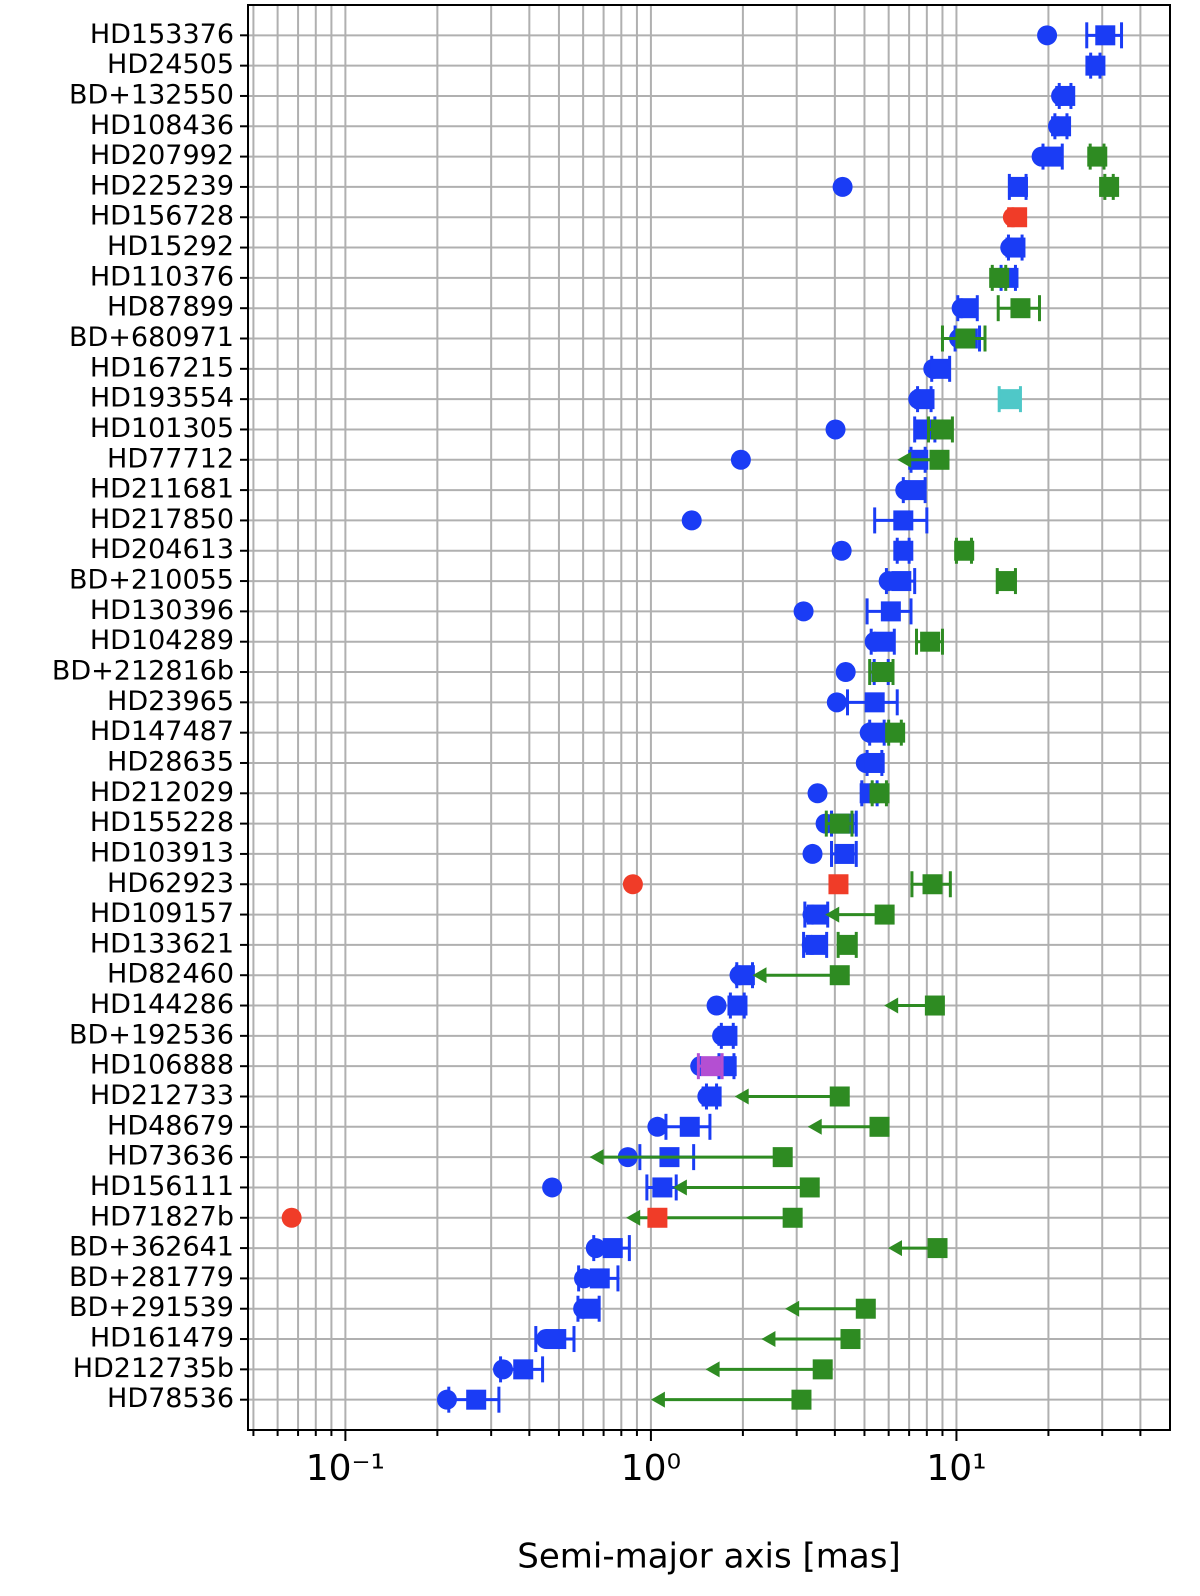 The image size is (1200, 1596). What do you see at coordinates (162, 276) in the screenshot?
I see `y-tick-label: HD110376` at bounding box center [162, 276].